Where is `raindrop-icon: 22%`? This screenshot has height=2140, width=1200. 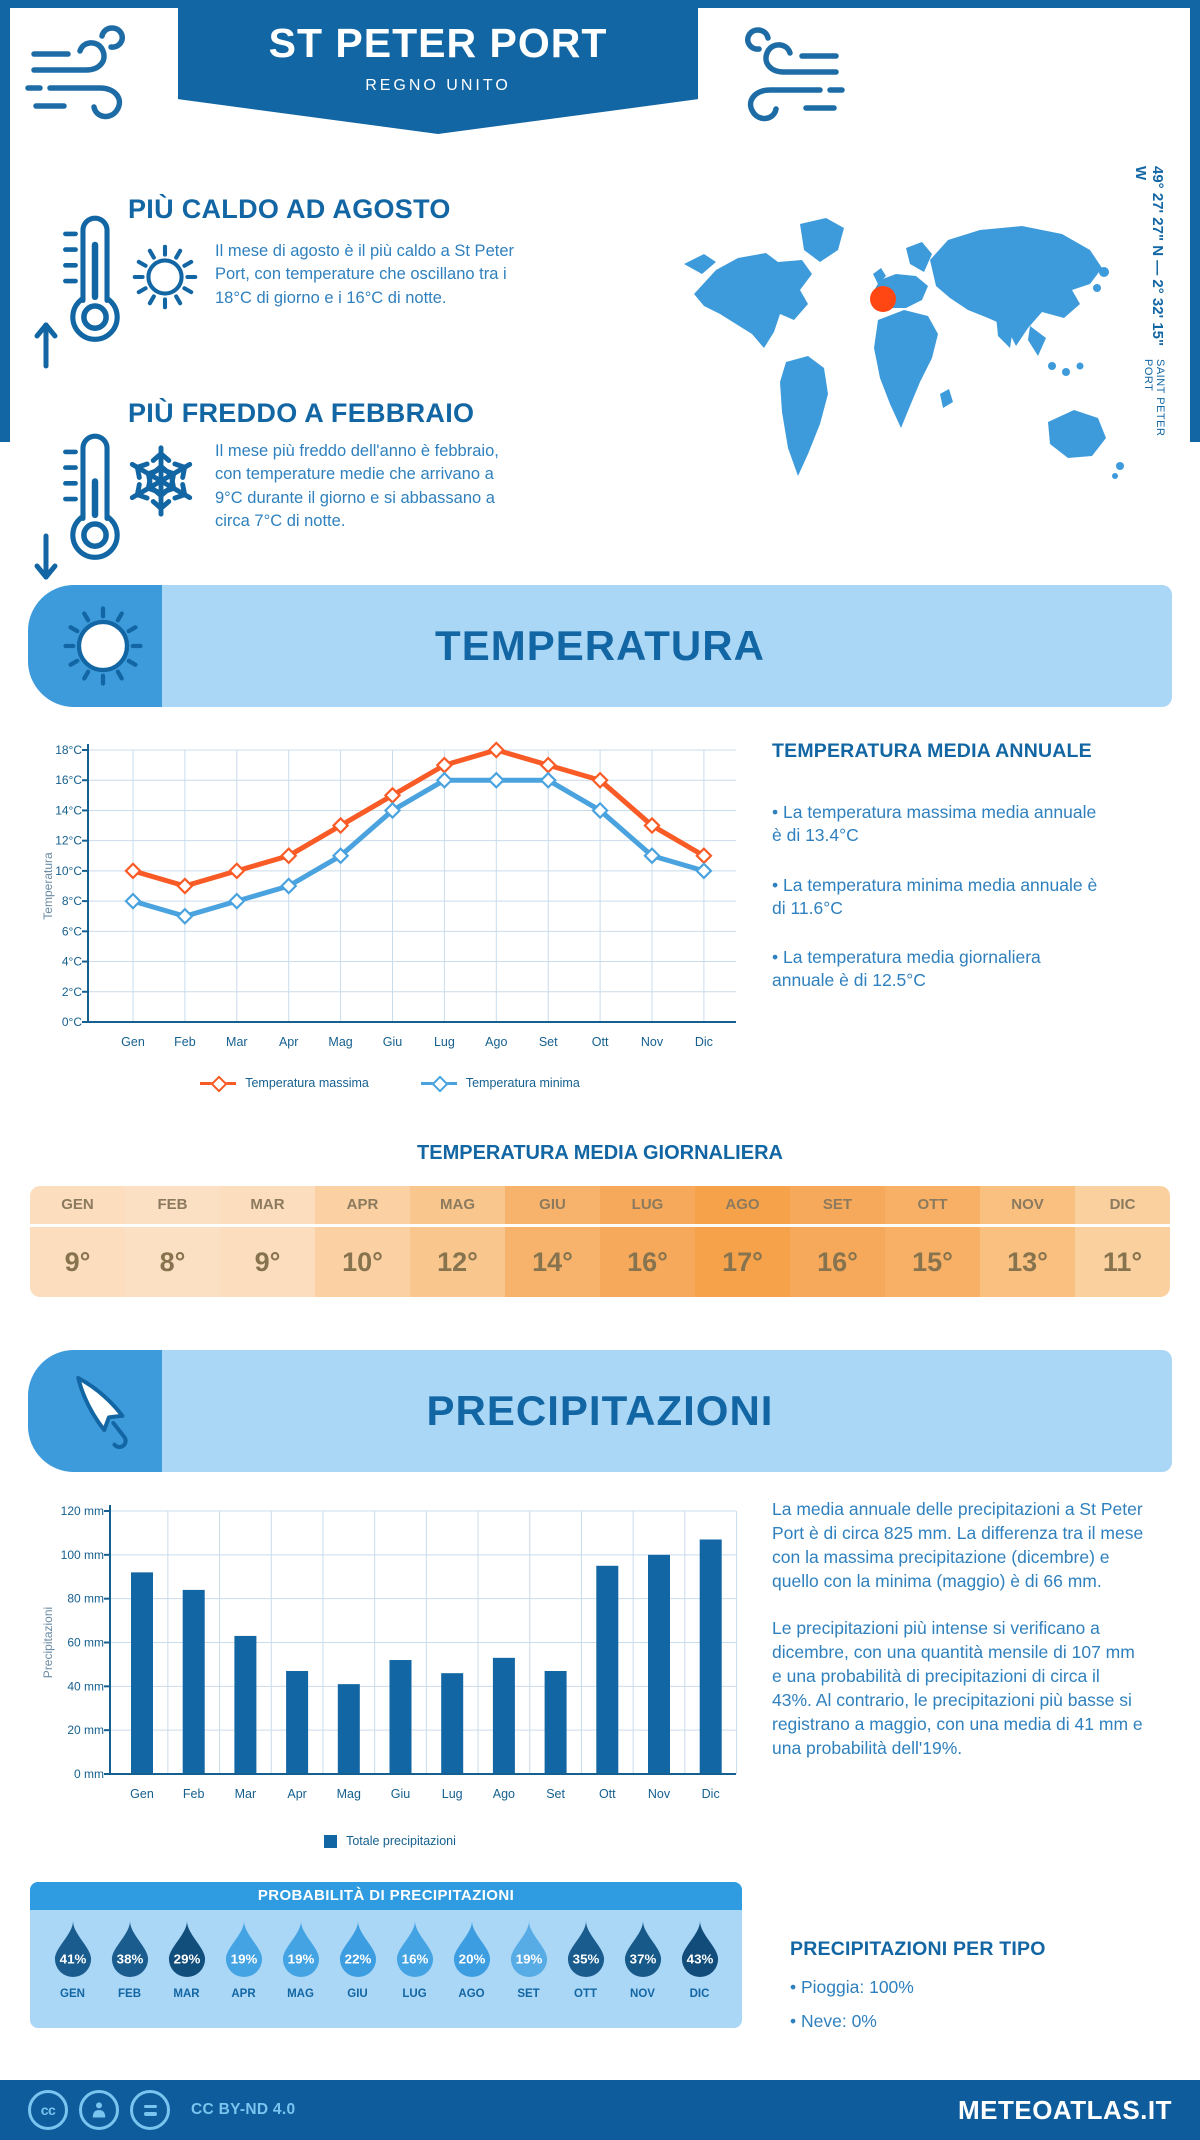 raindrop-icon: 22% is located at coordinates (357, 1949).